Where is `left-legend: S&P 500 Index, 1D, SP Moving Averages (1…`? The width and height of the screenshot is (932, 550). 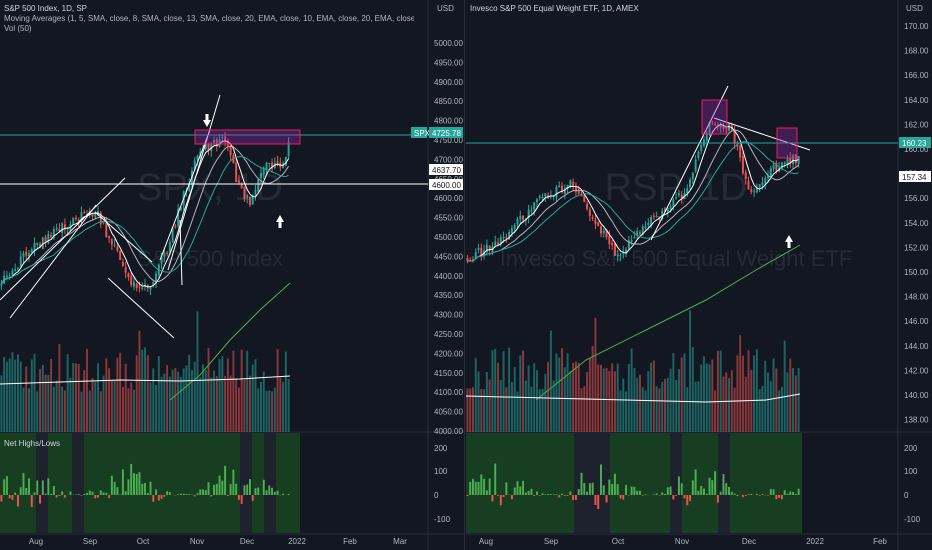
left-legend: S&P 500 Index, 1D, SP Moving Averages (1… is located at coordinates (209, 19).